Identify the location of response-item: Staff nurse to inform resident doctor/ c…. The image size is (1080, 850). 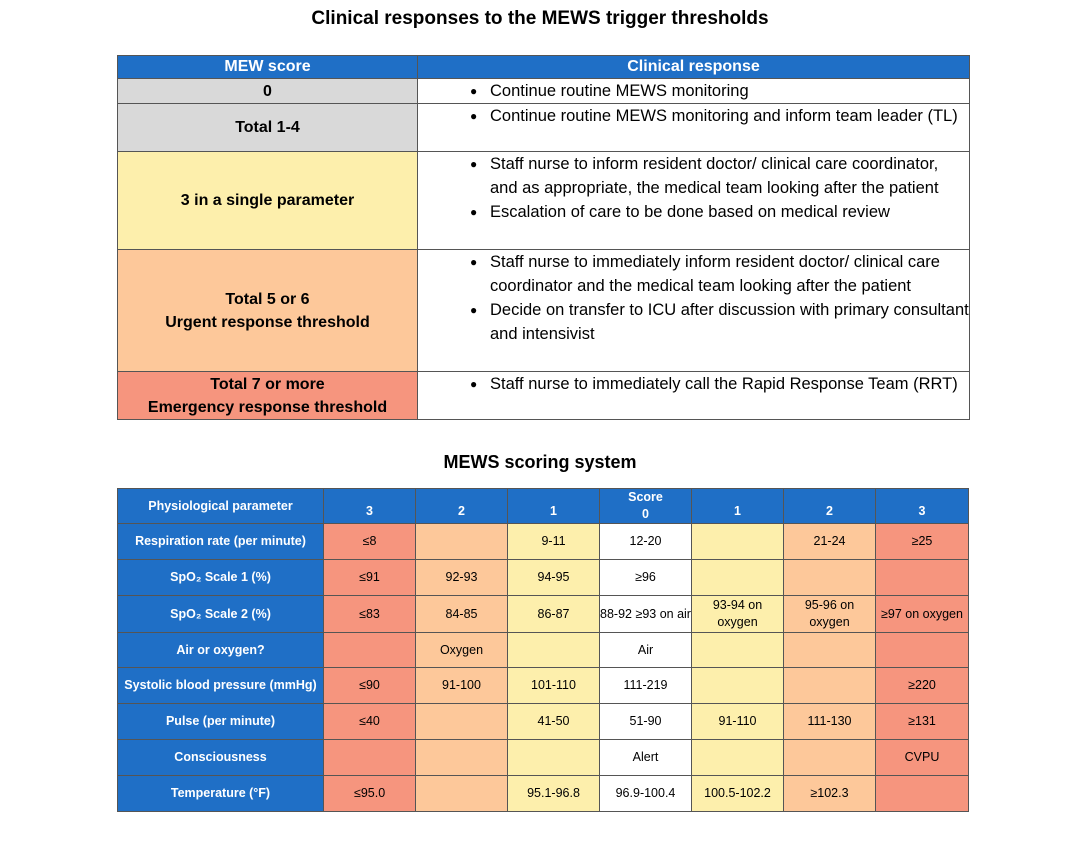
(719, 176).